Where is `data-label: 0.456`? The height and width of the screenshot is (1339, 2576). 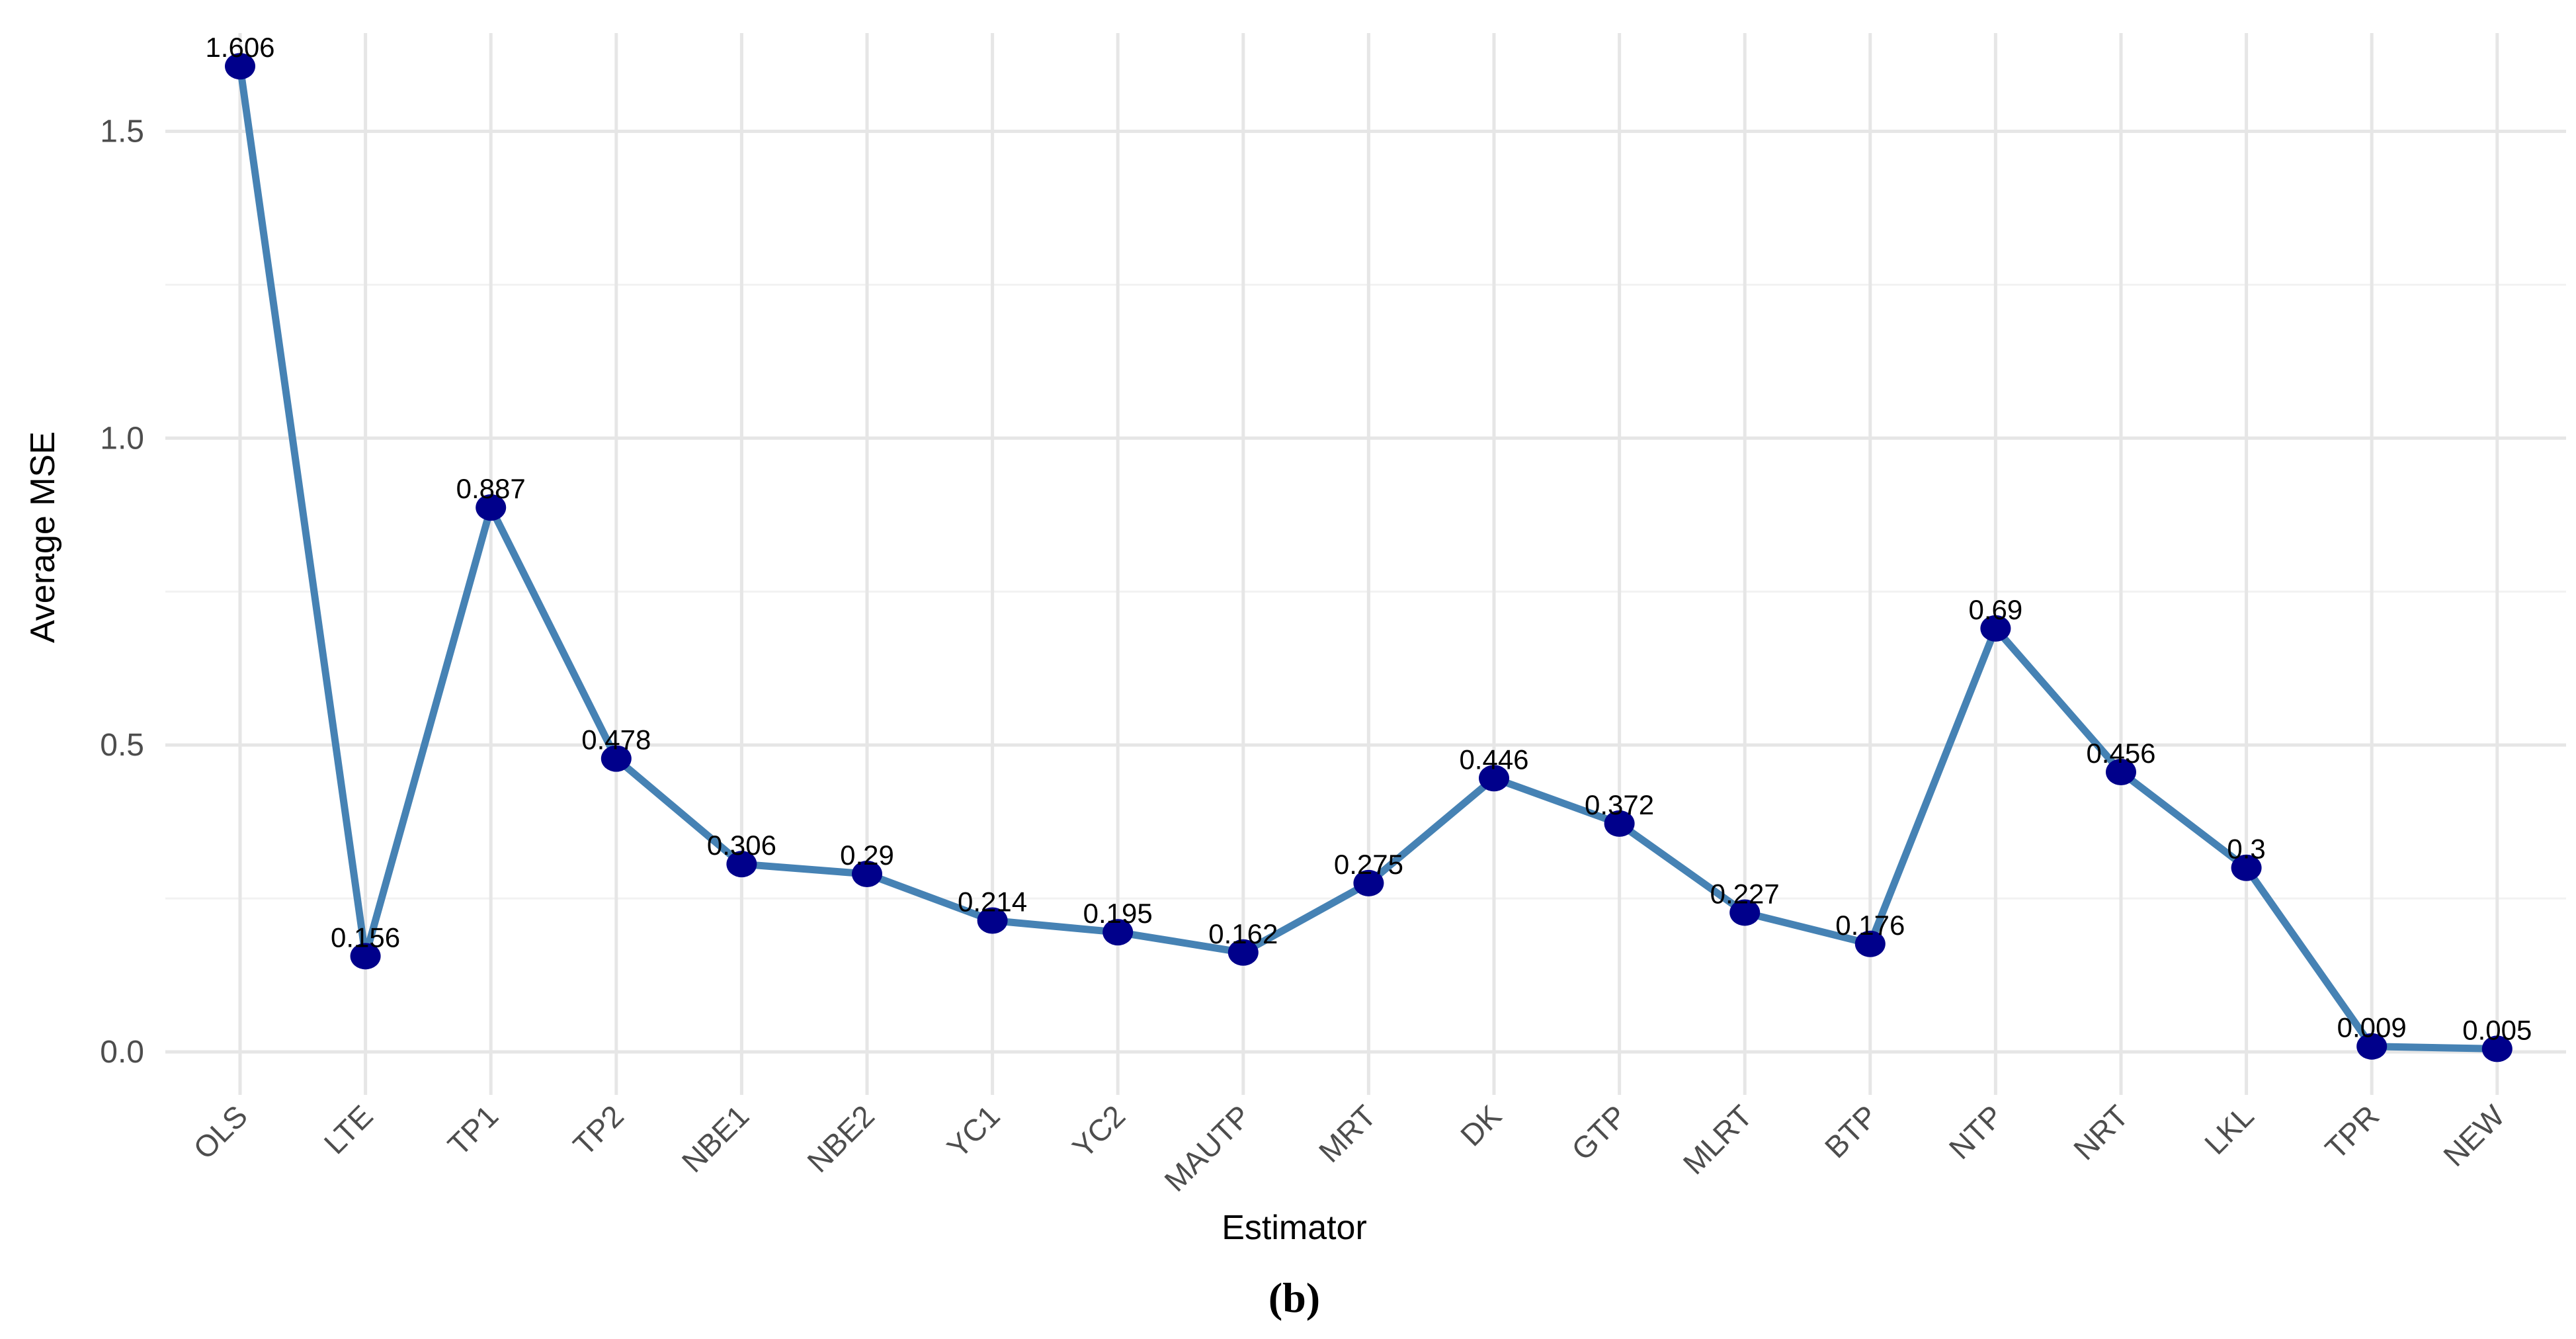 data-label: 0.456 is located at coordinates (2120, 753).